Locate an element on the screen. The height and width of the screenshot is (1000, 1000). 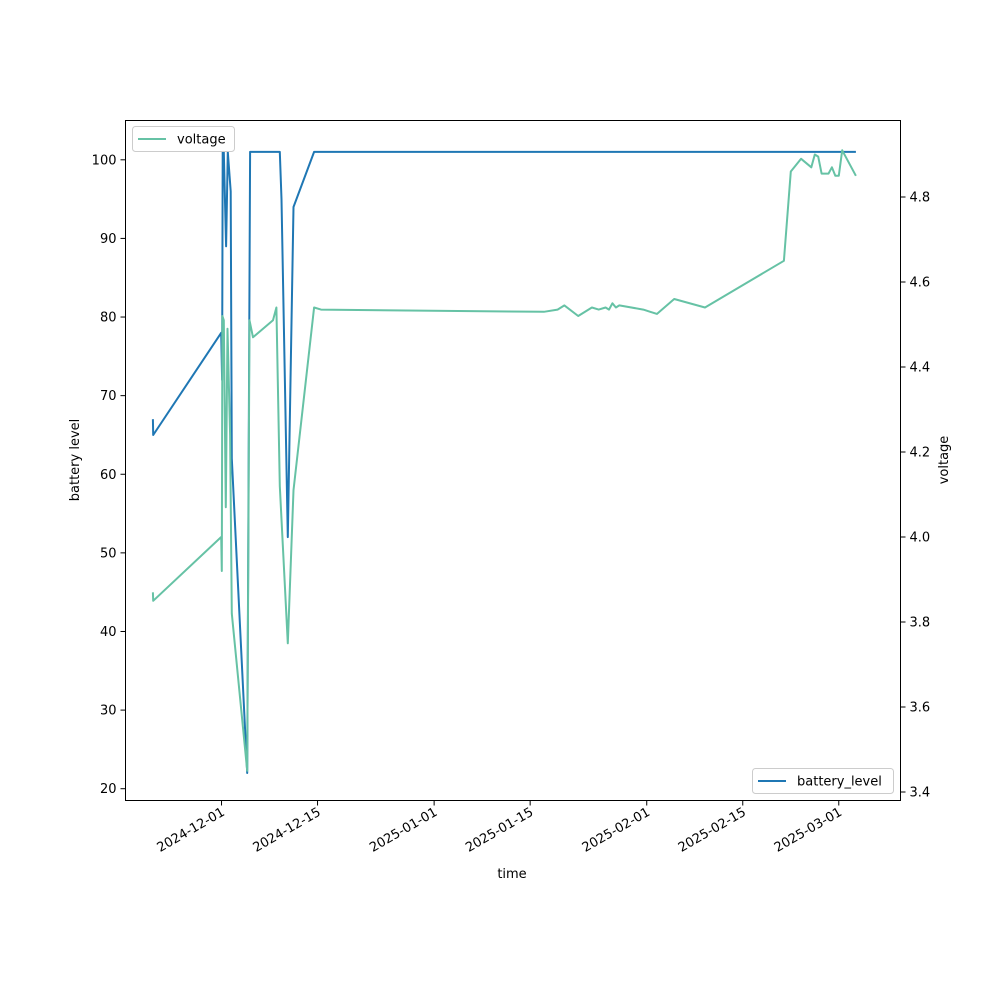
y-axis-right: 3.4 3.6 3.8 4.0 4.2 4.4 4.6 4.8 is located at coordinates (915, 496).